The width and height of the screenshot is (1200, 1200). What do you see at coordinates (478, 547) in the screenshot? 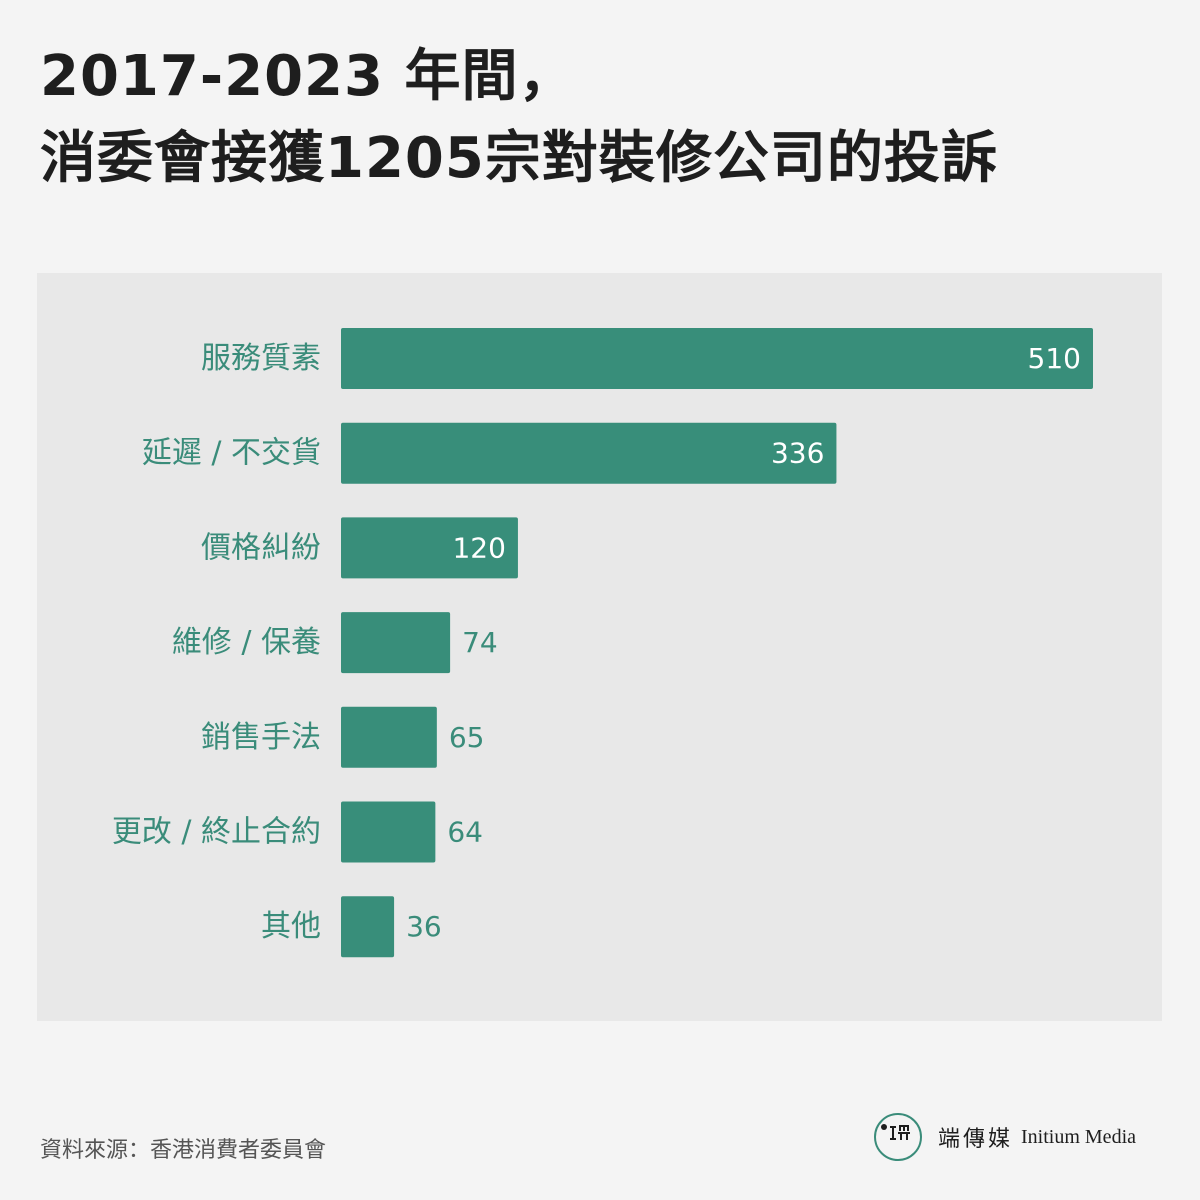
I see `value-label-2: 120` at bounding box center [478, 547].